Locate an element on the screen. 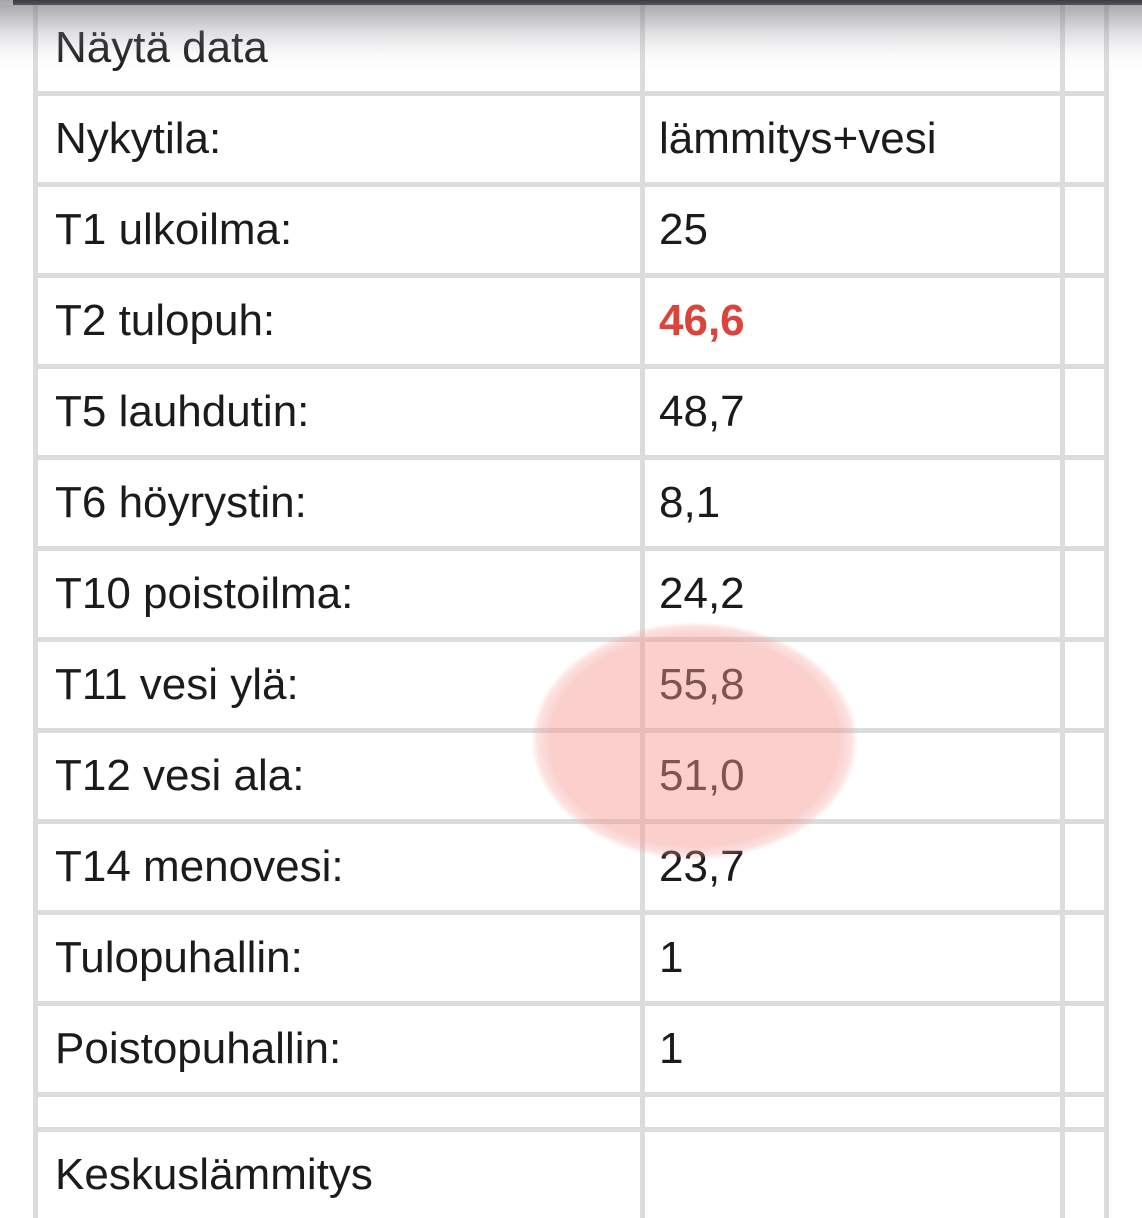 This screenshot has height=1218, width=1142. row-label-cell: T14 menovesi: is located at coordinates (339, 867).